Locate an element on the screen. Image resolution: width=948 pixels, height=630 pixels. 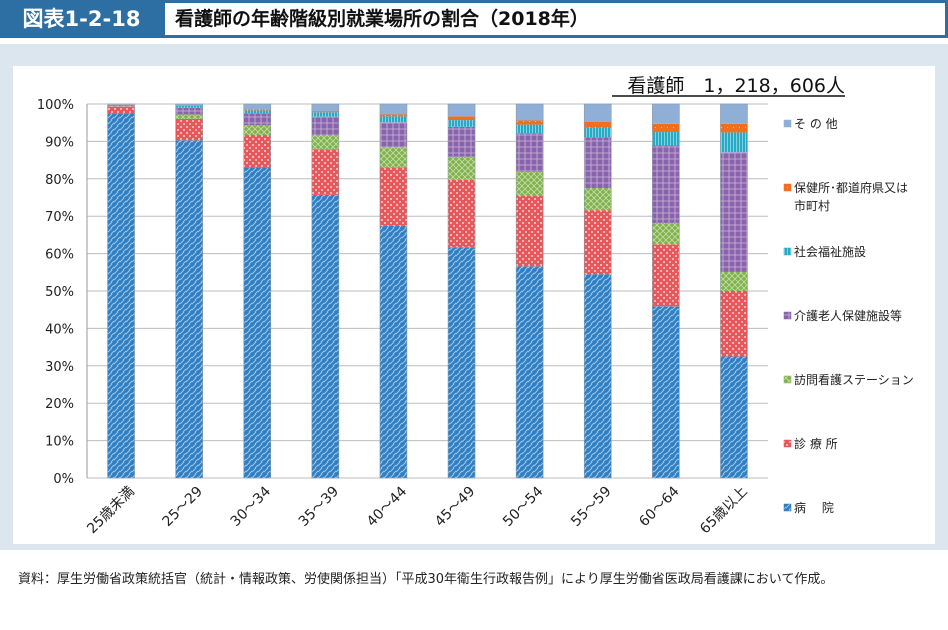
legend-item: 病 院 is located at coordinates (808, 507).